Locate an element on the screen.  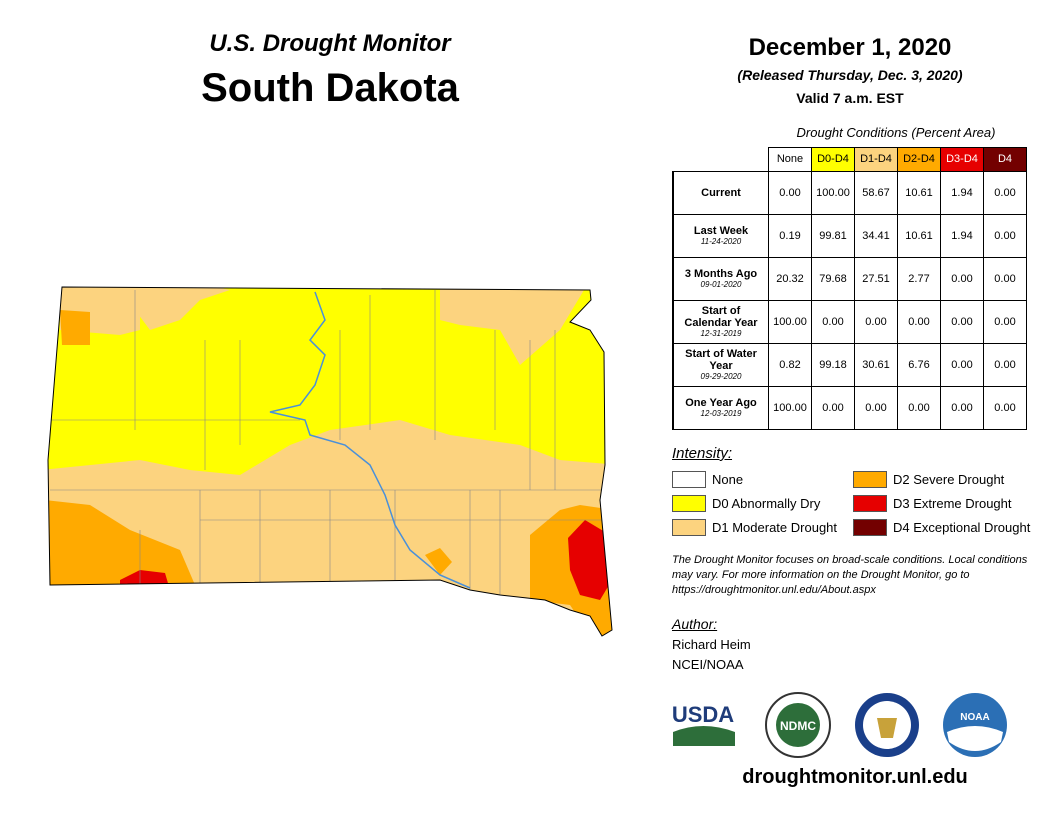
row-label: One Year Ago is located at coordinates (721, 403).